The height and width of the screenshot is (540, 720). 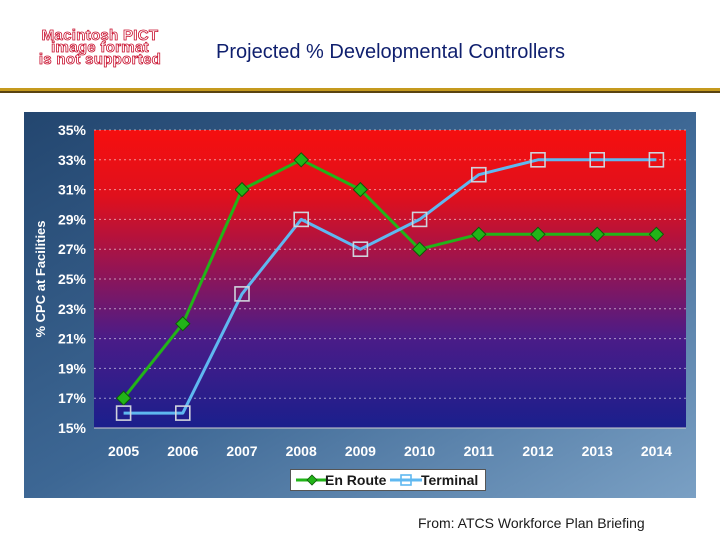 What do you see at coordinates (72, 309) in the screenshot?
I see `y-tick-label: 23%` at bounding box center [72, 309].